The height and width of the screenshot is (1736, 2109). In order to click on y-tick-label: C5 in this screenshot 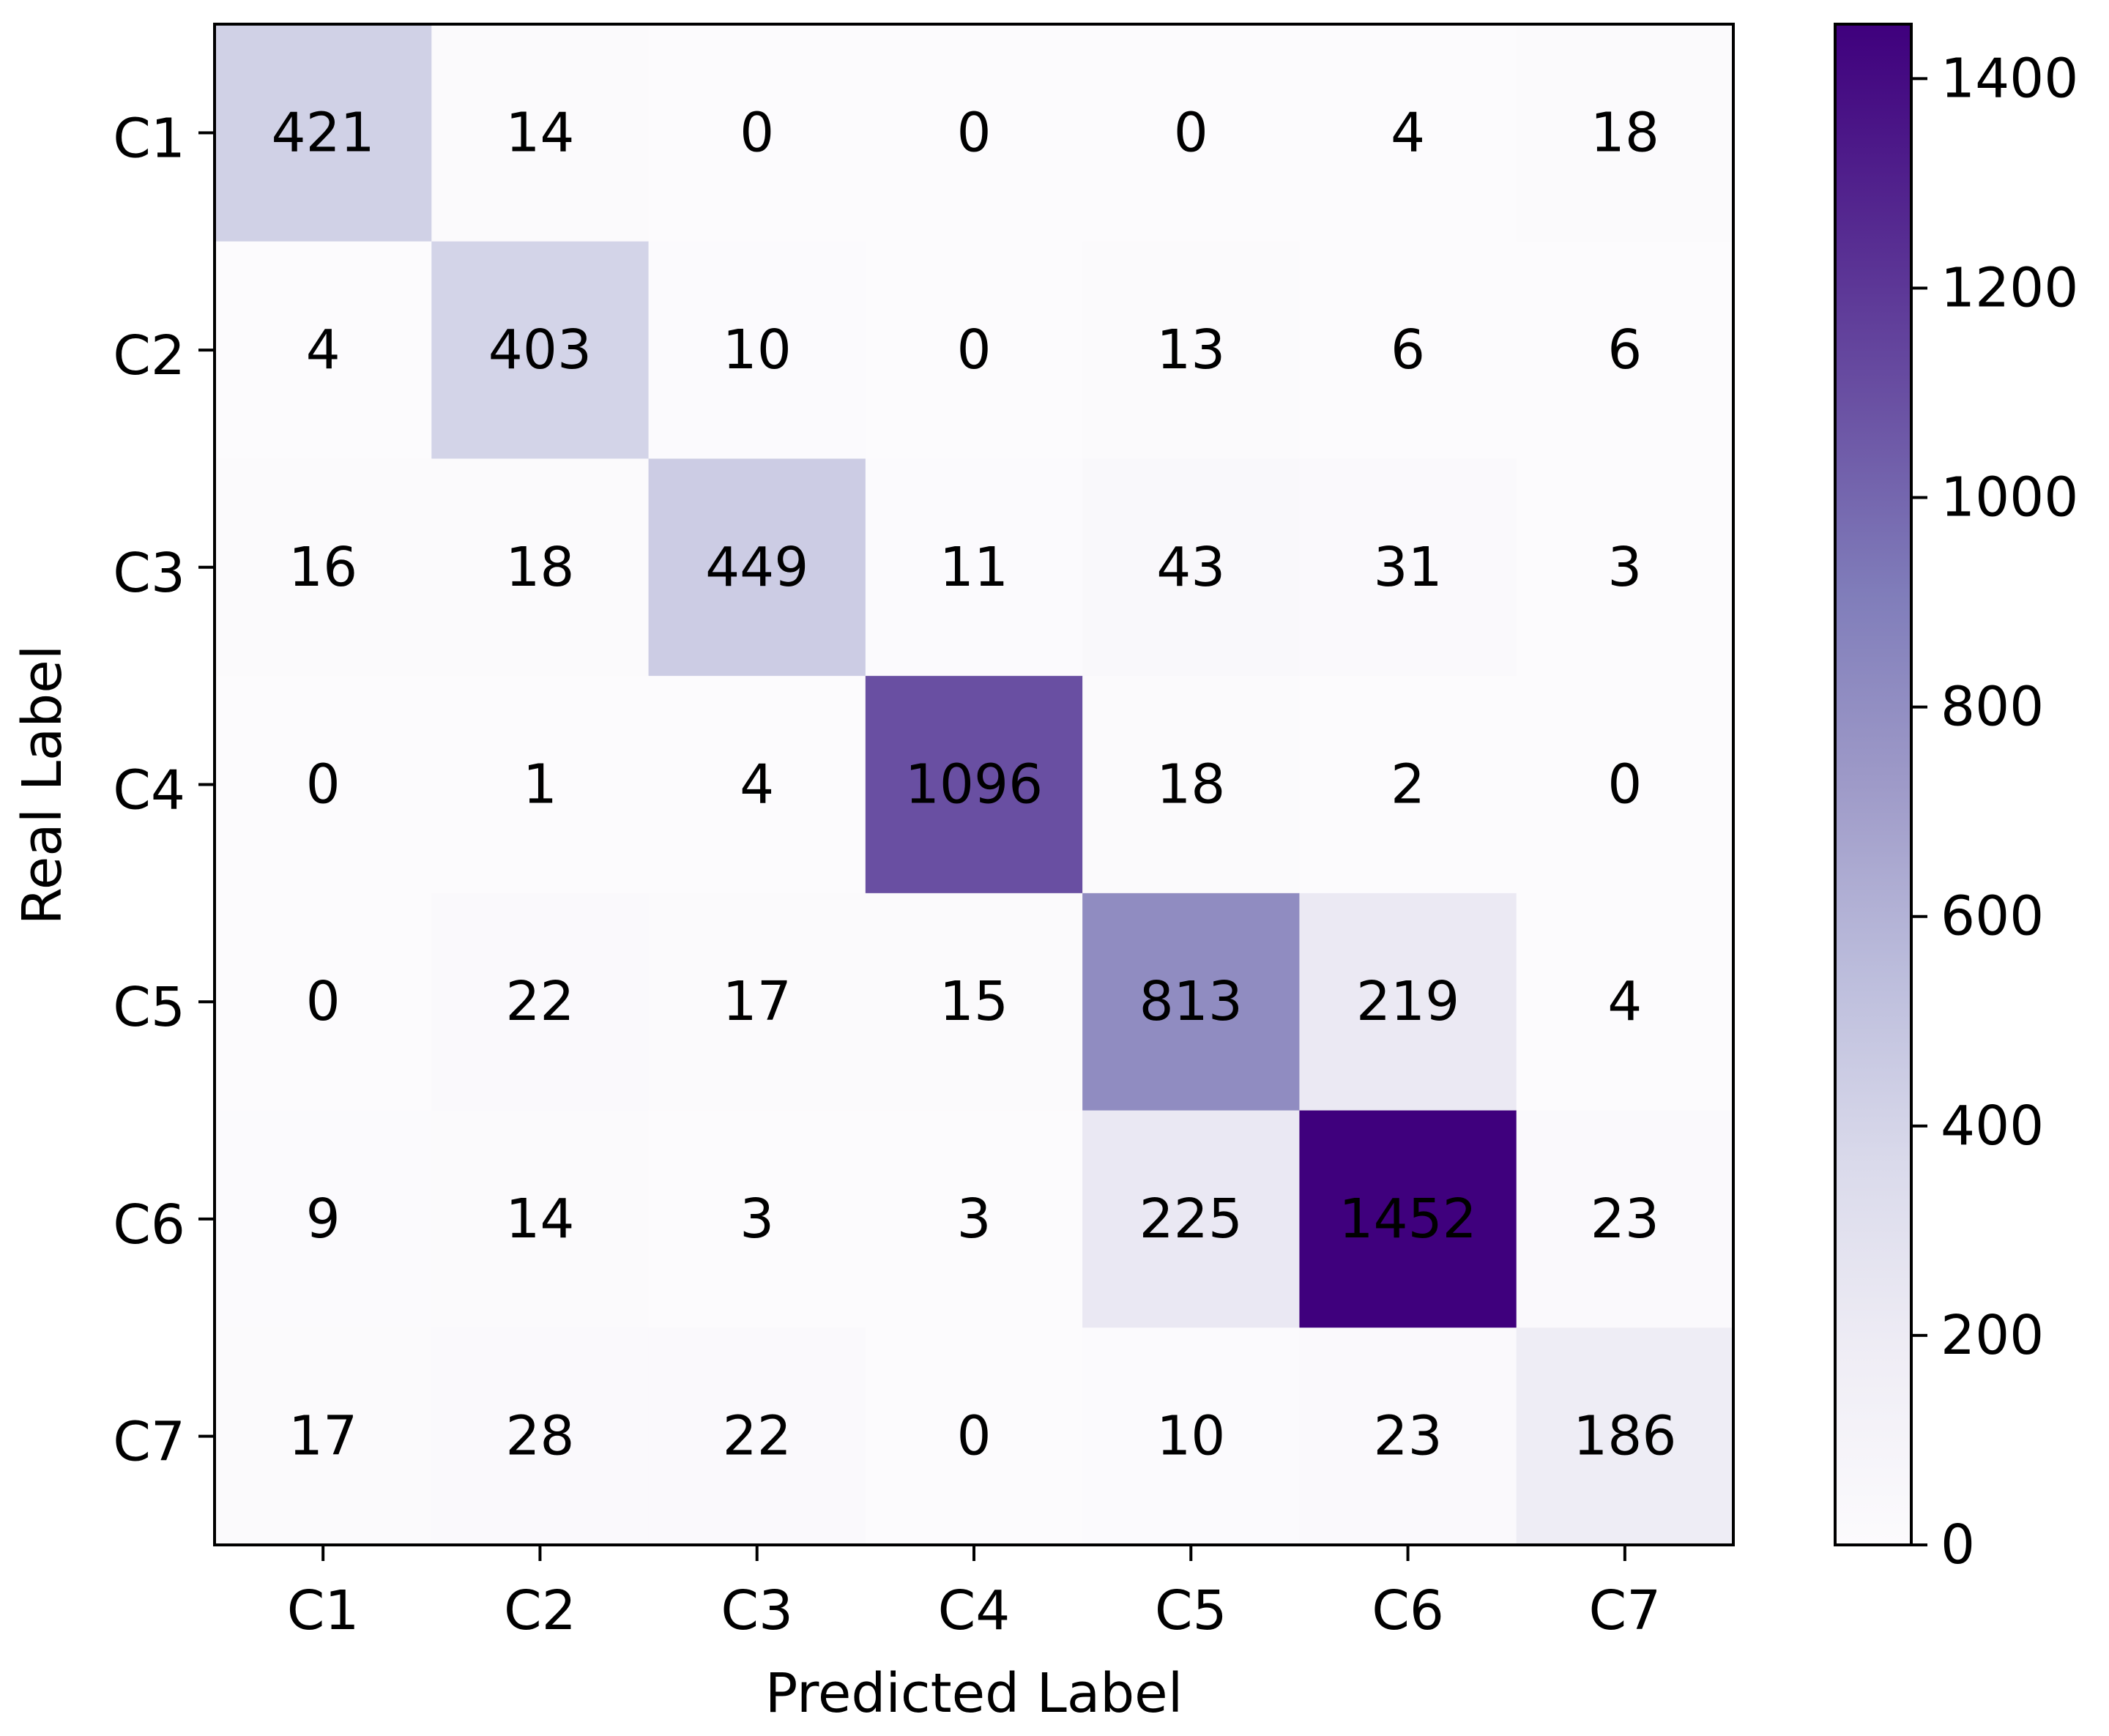, I will do `click(149, 1008)`.